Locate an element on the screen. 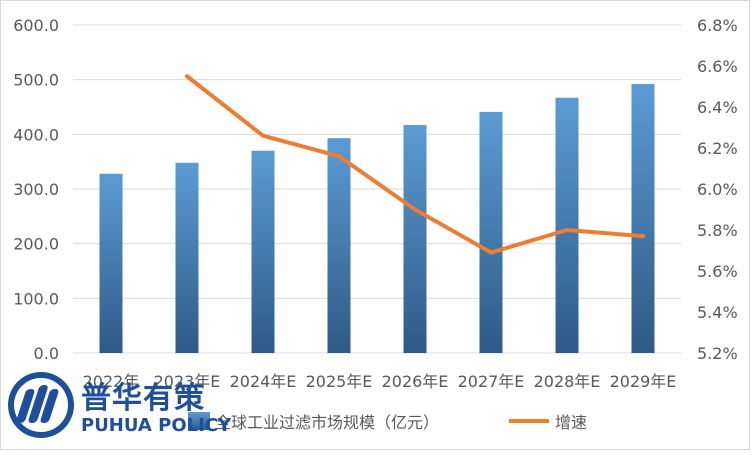 This screenshot has width=752, height=455. left-axis-tick-label: 100.0 is located at coordinates (36, 298).